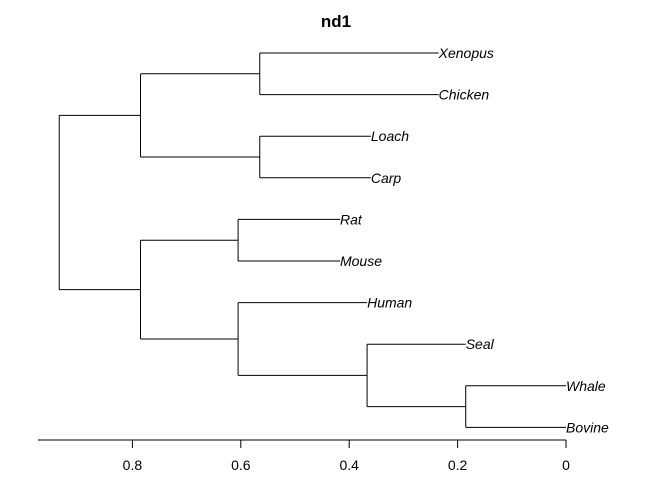 The height and width of the screenshot is (480, 672). I want to click on leaf-label-bovine: Bovine, so click(587, 427).